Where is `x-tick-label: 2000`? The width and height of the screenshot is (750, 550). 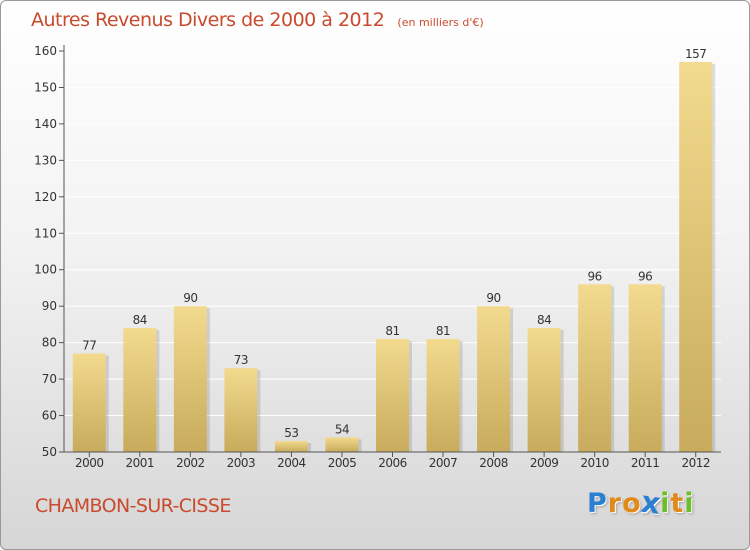 x-tick-label: 2000 is located at coordinates (89, 463).